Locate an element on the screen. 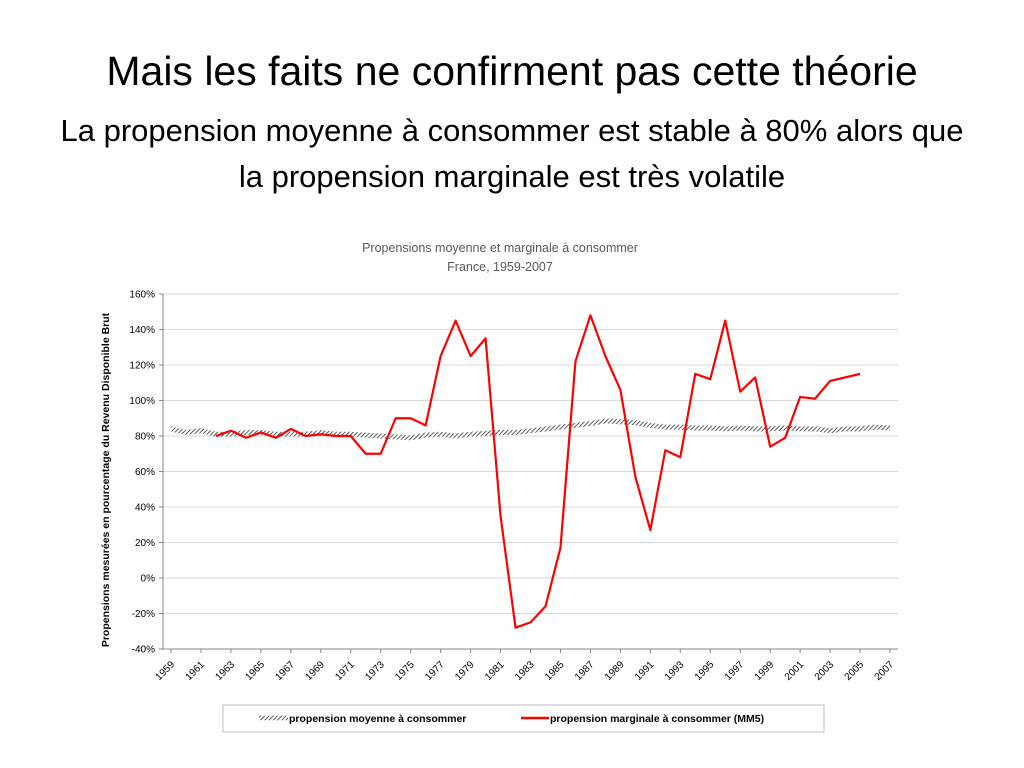  x-tick-label: 1999 is located at coordinates (765, 671).